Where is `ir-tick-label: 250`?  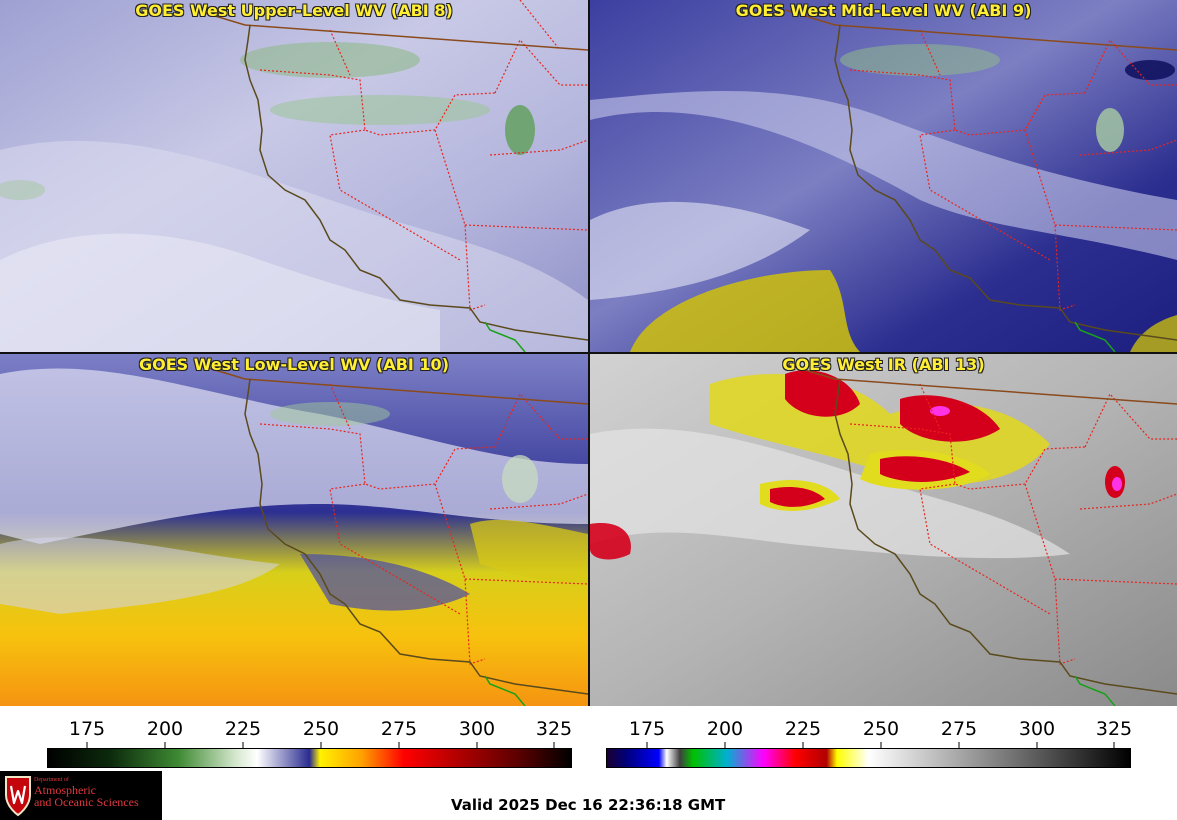
ir-tick-label: 250 is located at coordinates (881, 729).